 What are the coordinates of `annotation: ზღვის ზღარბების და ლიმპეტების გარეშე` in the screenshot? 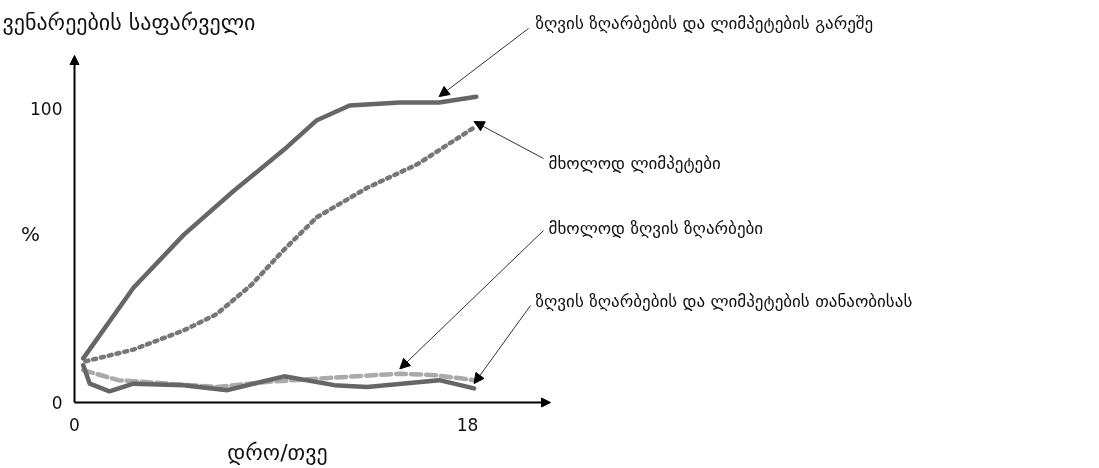 It's located at (704, 22).